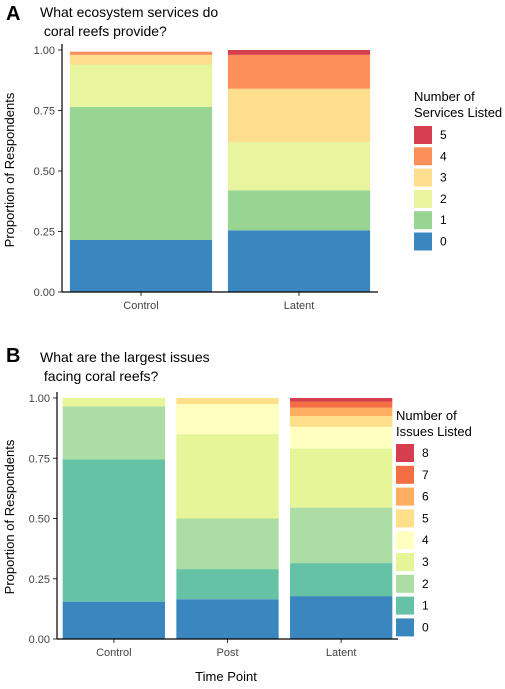 The width and height of the screenshot is (505, 689). I want to click on panel-b-legend-title-line-1: Number of, so click(426, 415).